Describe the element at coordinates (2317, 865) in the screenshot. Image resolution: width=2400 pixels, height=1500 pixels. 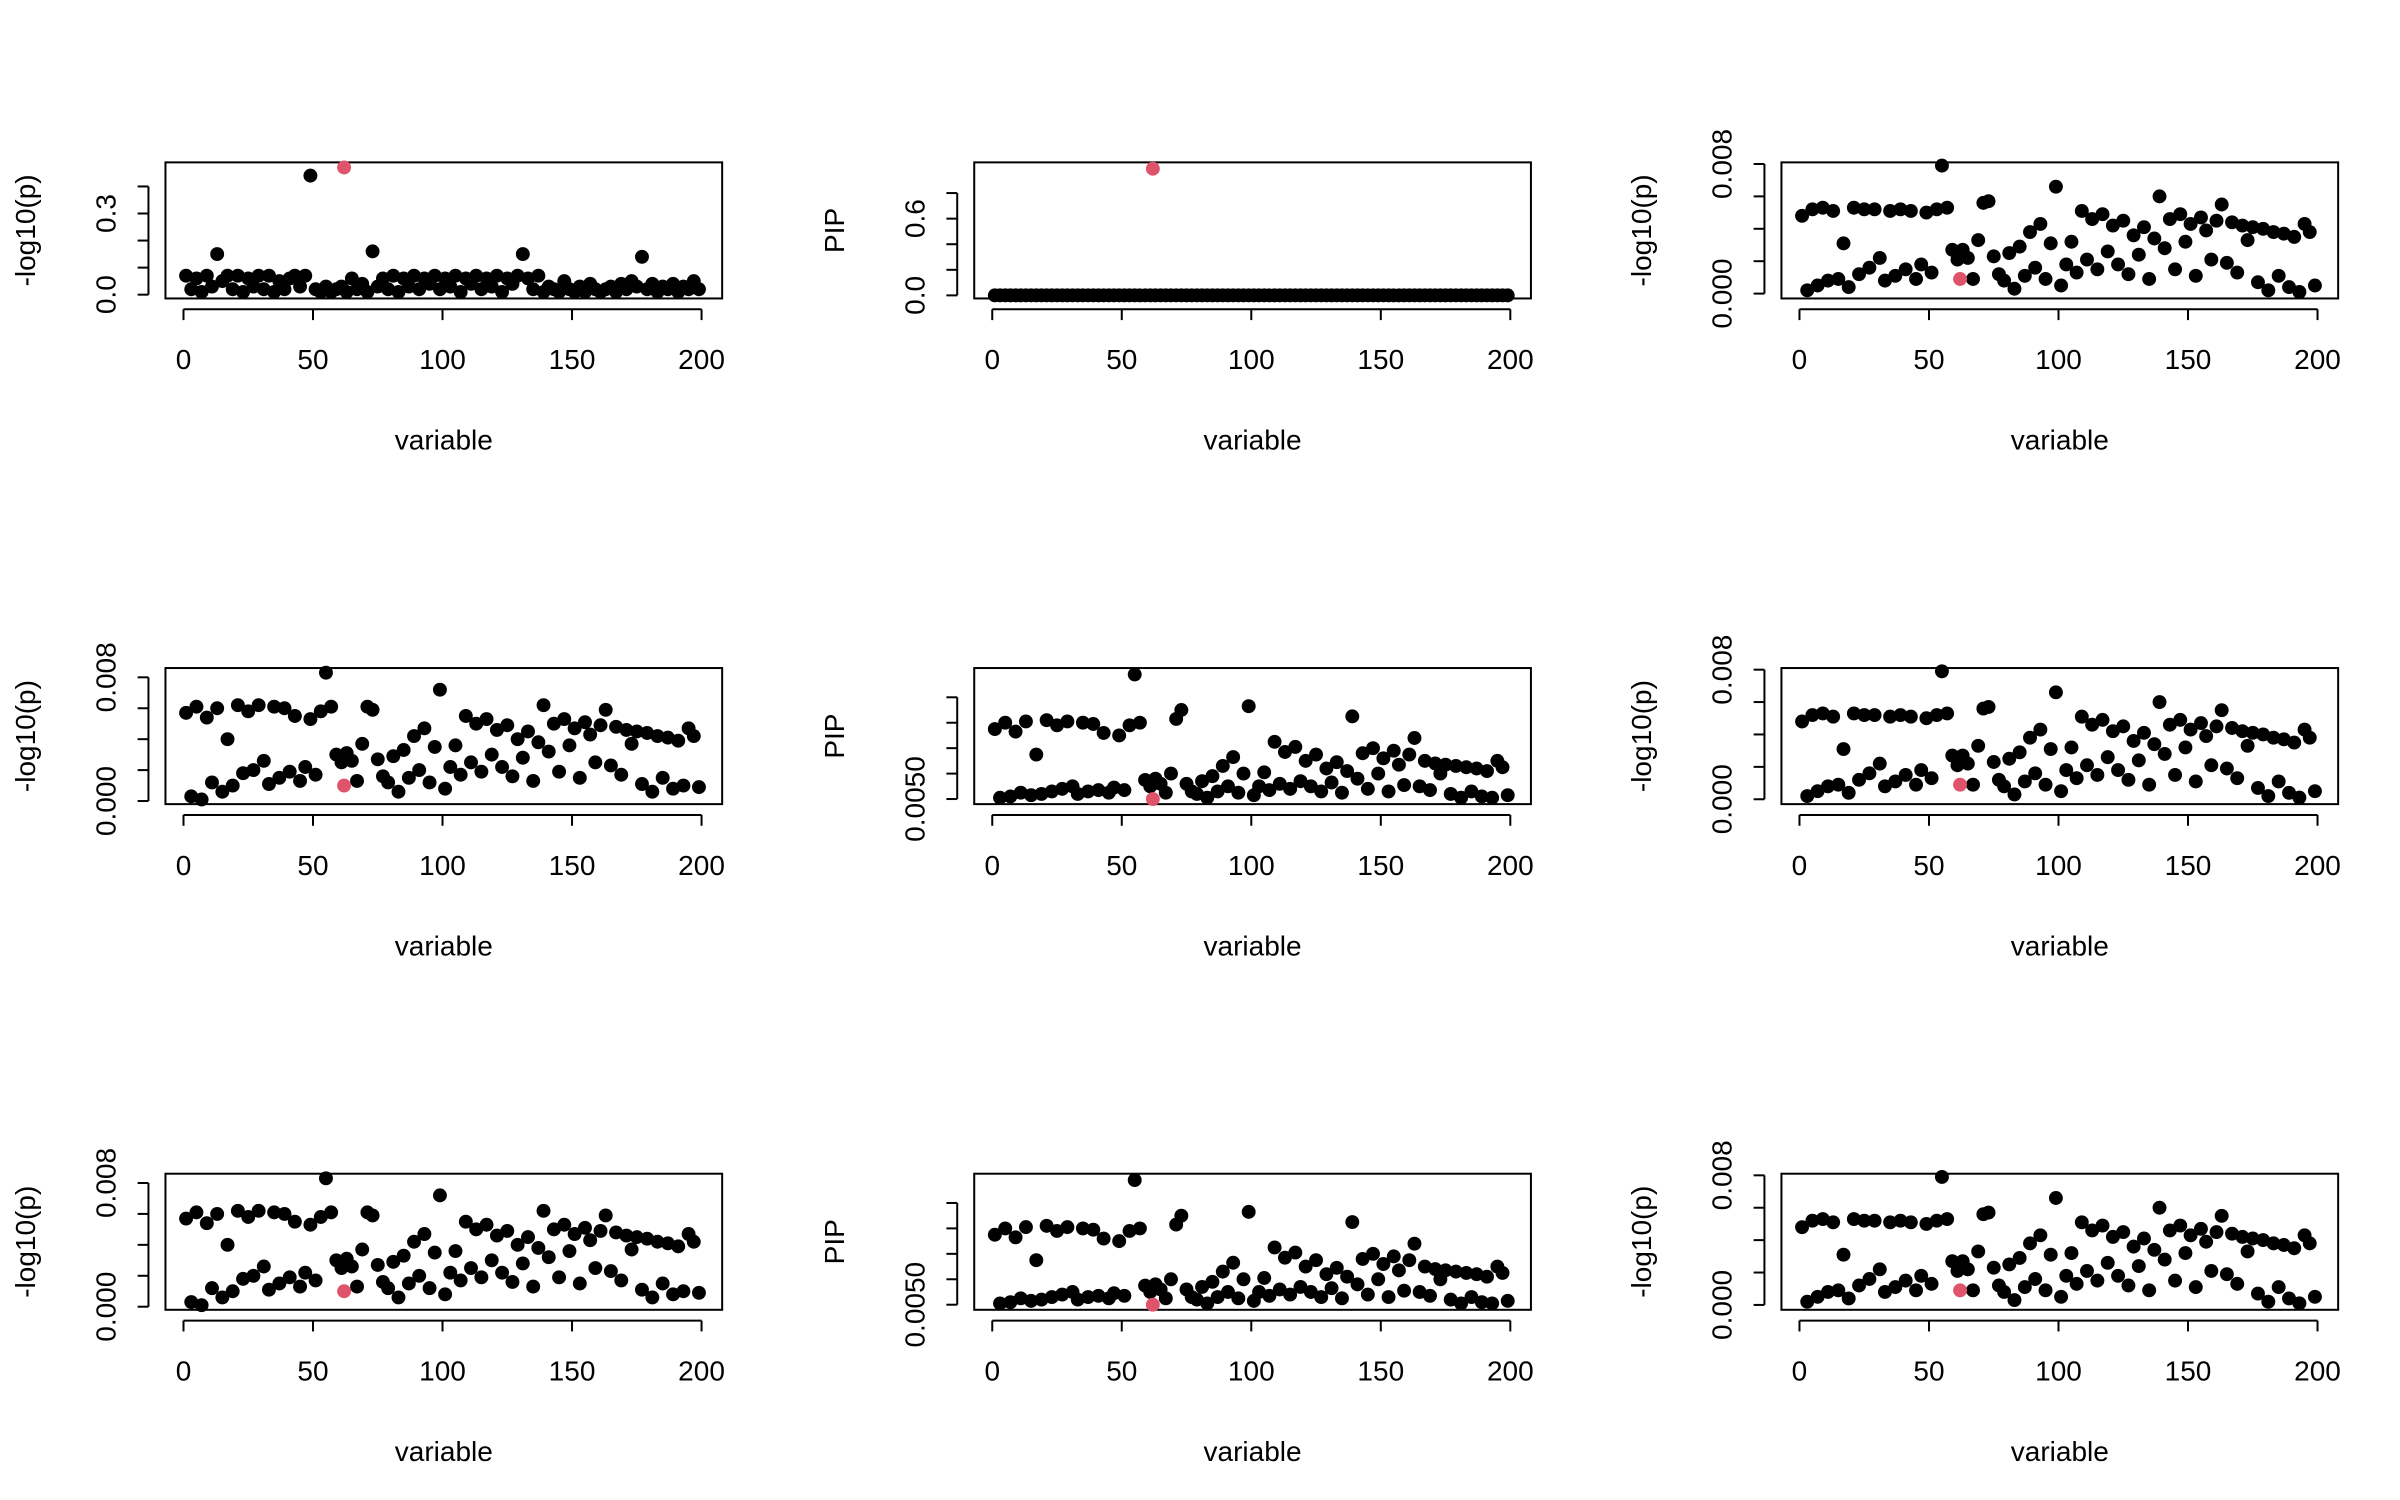
I see `x-tick-label: 200` at that location.